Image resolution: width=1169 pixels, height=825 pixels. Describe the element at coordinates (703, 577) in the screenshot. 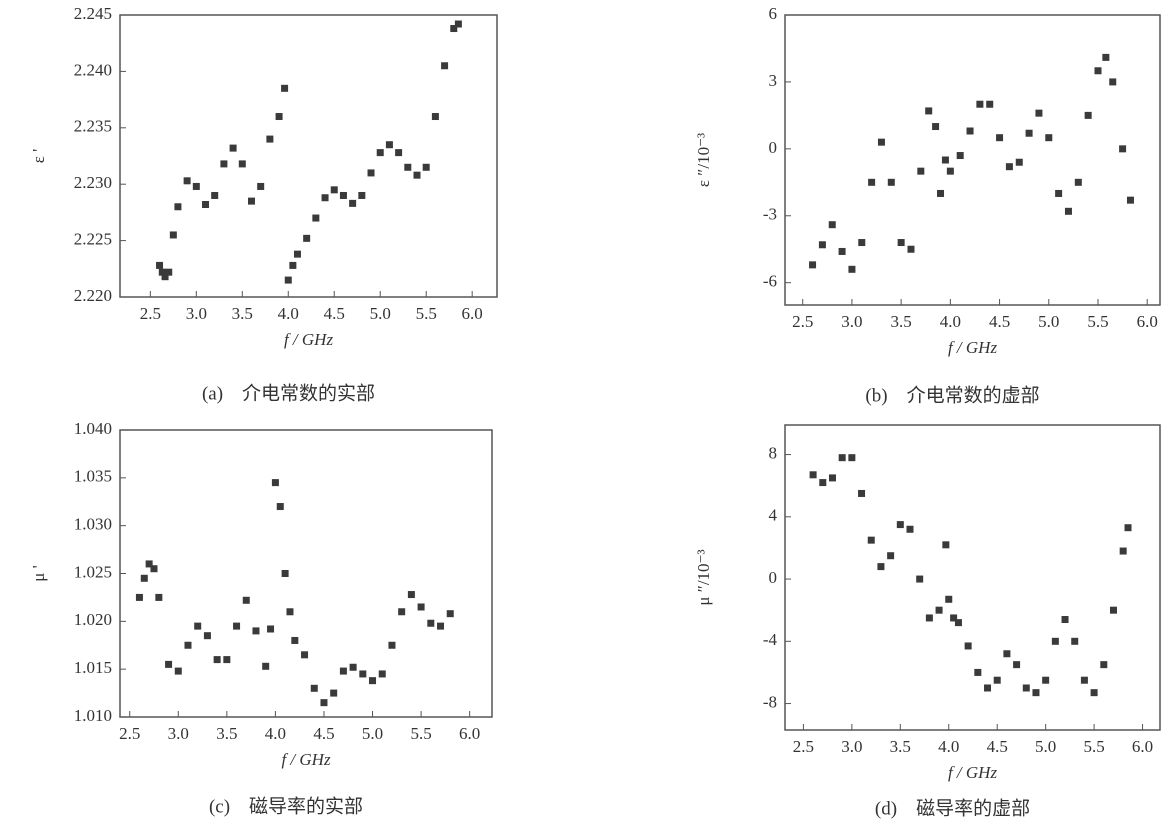

I see `y-axis-label: μ ″/10⁻³` at that location.